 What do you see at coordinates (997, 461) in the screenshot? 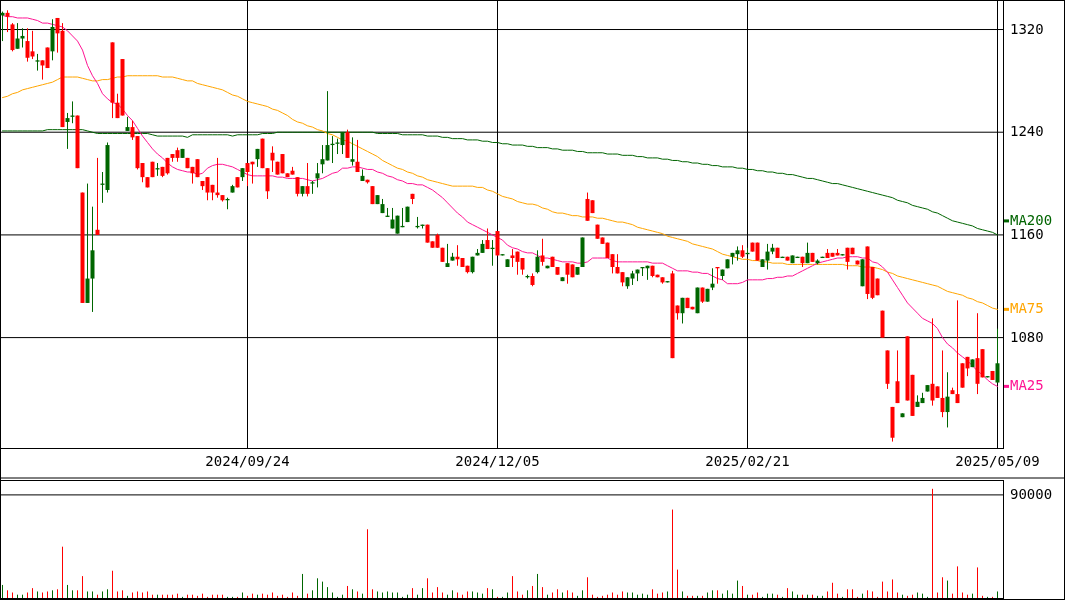
I see `x-tick-label: 2025/05/09` at bounding box center [997, 461].